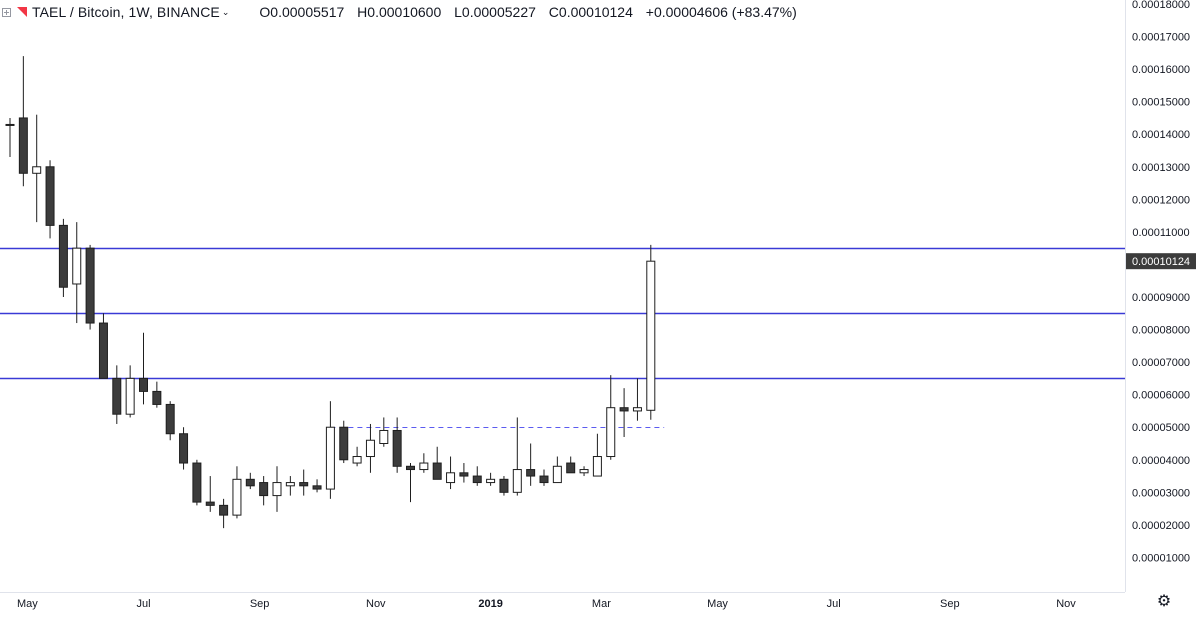  What do you see at coordinates (1160, 233) in the screenshot?
I see `price-tick-label: 0.00011000` at bounding box center [1160, 233].